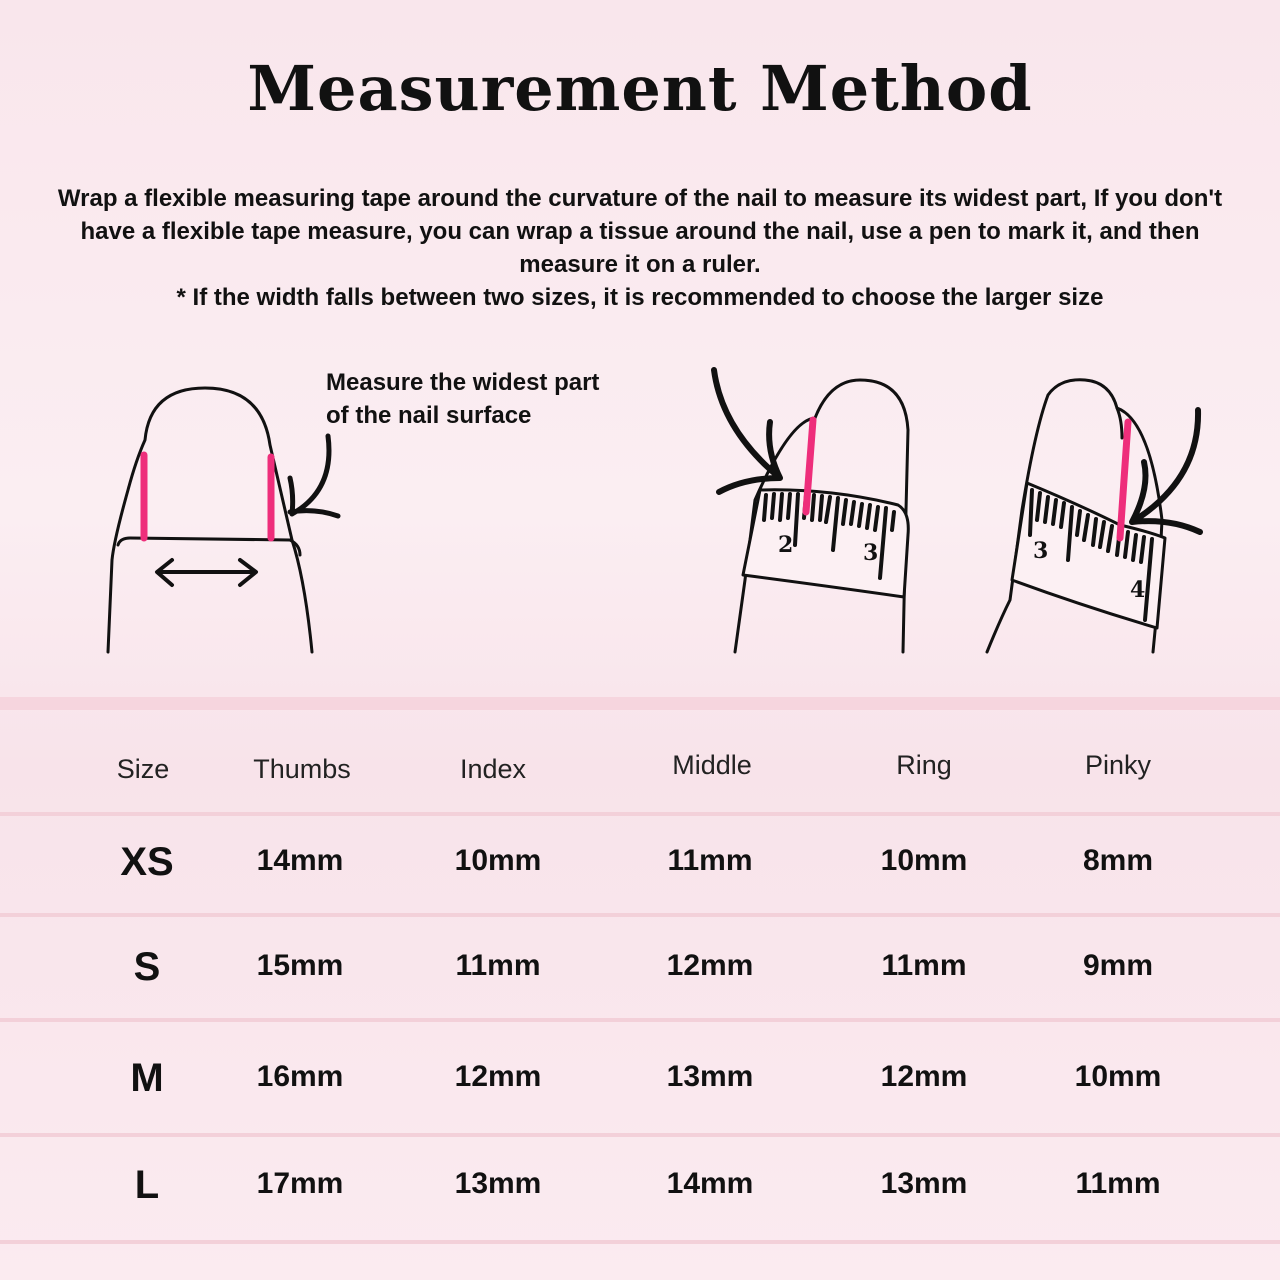 The height and width of the screenshot is (1280, 1280). Describe the element at coordinates (143, 769) in the screenshot. I see `header-size: Size` at that location.